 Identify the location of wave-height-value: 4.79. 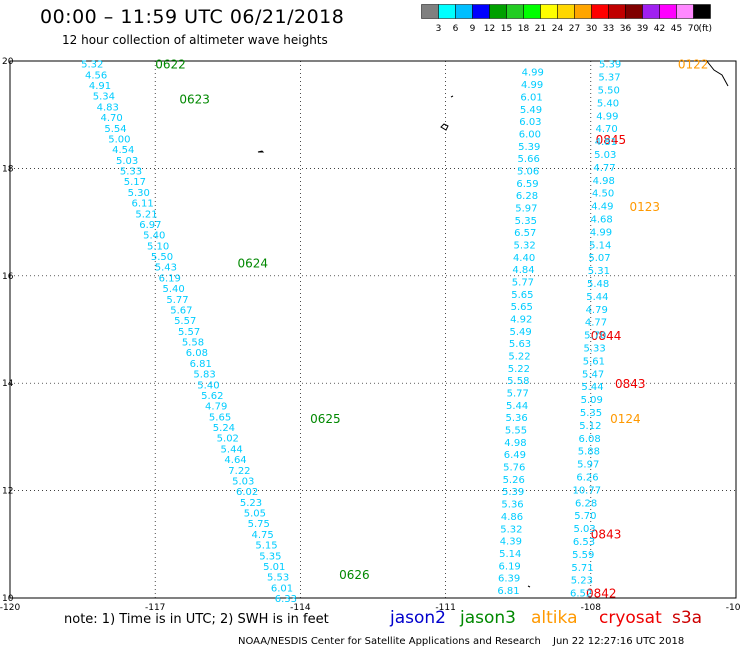
(597, 310).